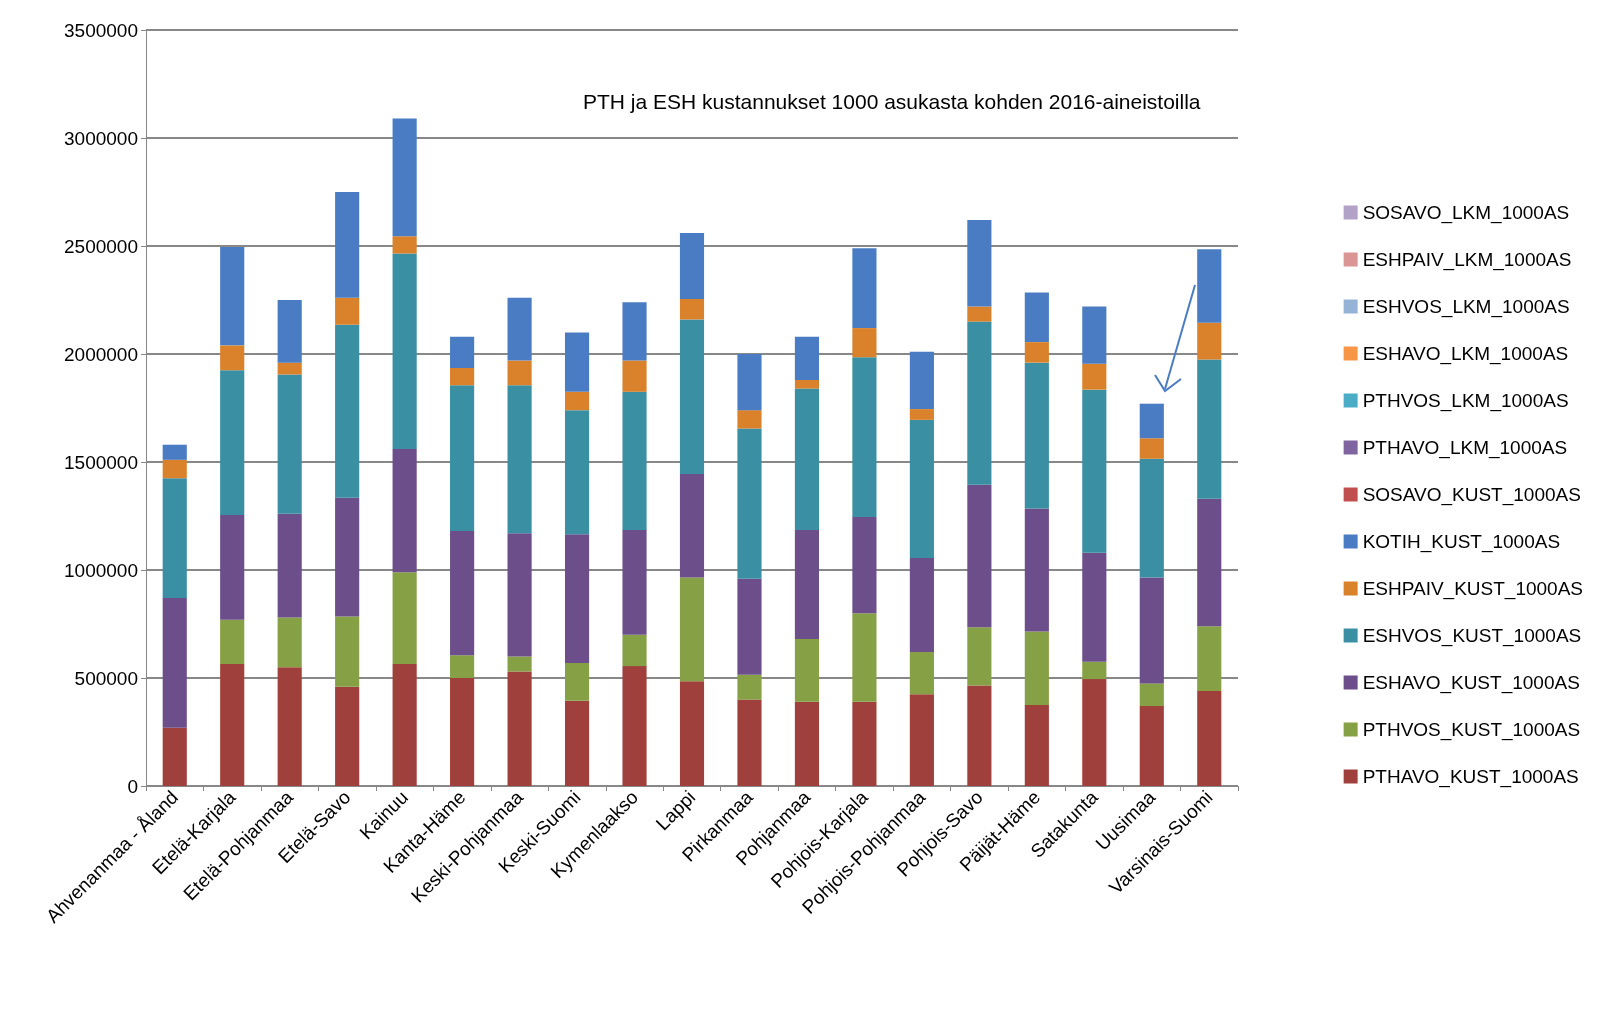 Image resolution: width=1607 pixels, height=1009 pixels. I want to click on y-tick-label: 2500000, so click(101, 246).